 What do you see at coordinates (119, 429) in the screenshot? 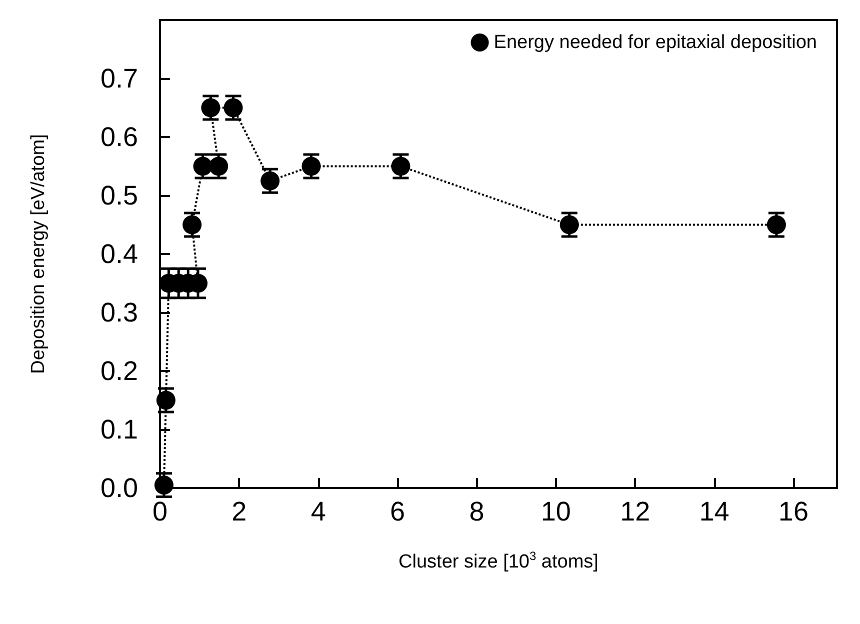
I see `y-tick-label: 0.1` at bounding box center [119, 429].